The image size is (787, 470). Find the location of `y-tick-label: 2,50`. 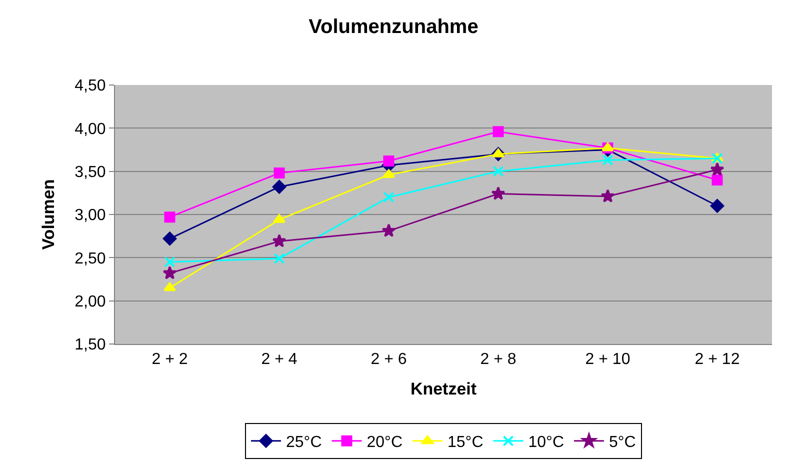

y-tick-label: 2,50 is located at coordinates (90, 259).